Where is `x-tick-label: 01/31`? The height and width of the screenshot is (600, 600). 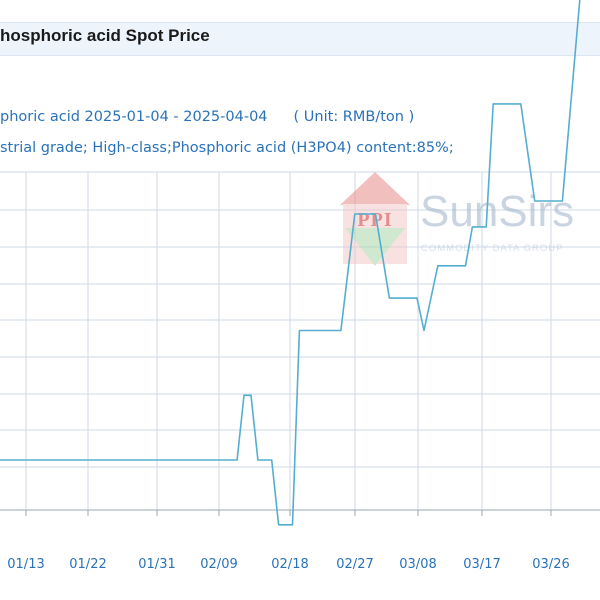 x-tick-label: 01/31 is located at coordinates (156, 564).